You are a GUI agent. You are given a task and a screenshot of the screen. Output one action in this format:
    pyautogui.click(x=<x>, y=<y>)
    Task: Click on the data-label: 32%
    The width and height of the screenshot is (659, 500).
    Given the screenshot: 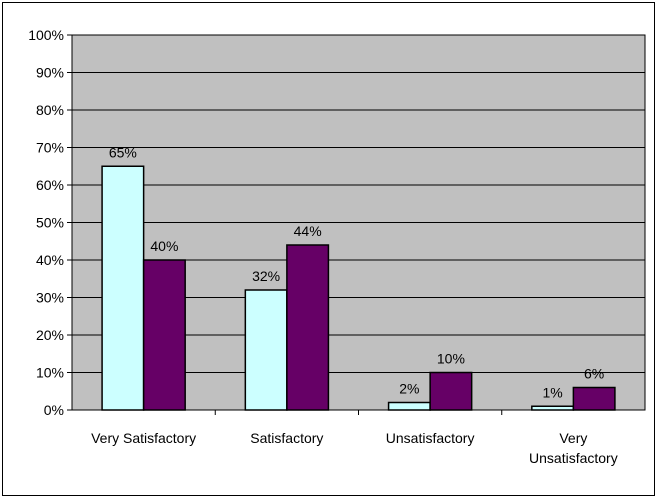 What is the action you would take?
    pyautogui.click(x=266, y=276)
    